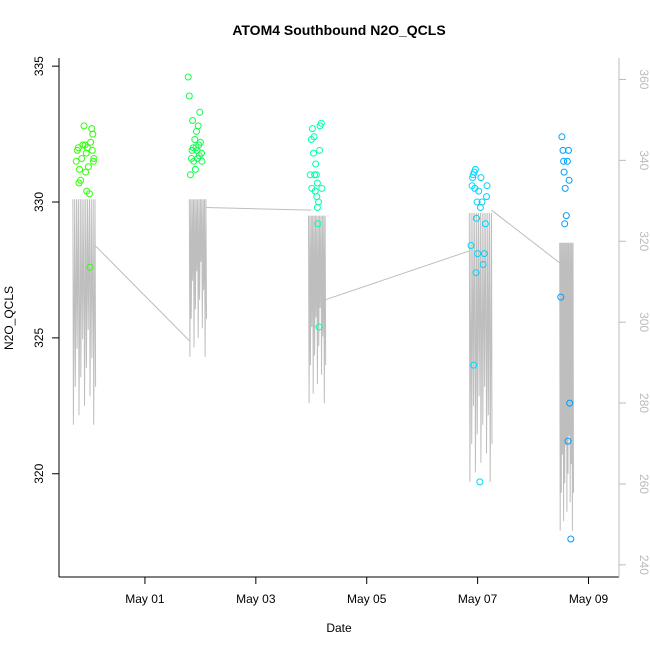 This screenshot has height=650, width=650. What do you see at coordinates (478, 599) in the screenshot?
I see `x-tick-label: May 07` at bounding box center [478, 599].